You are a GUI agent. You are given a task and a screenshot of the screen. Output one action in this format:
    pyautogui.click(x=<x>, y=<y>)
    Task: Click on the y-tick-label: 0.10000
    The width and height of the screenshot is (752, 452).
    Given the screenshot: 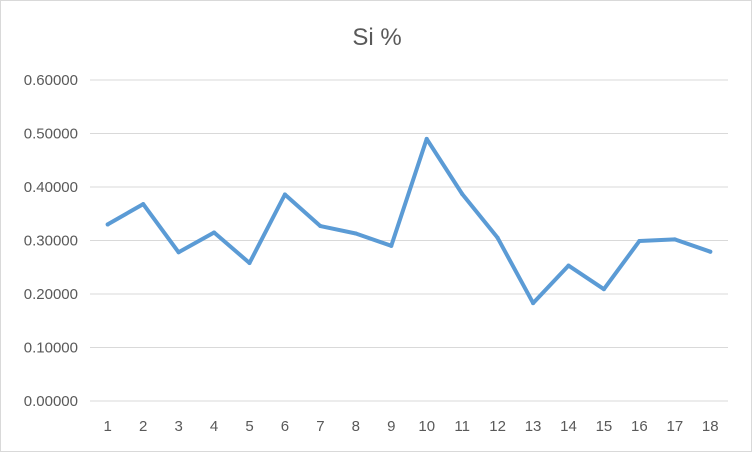 What is the action you would take?
    pyautogui.click(x=51, y=348)
    